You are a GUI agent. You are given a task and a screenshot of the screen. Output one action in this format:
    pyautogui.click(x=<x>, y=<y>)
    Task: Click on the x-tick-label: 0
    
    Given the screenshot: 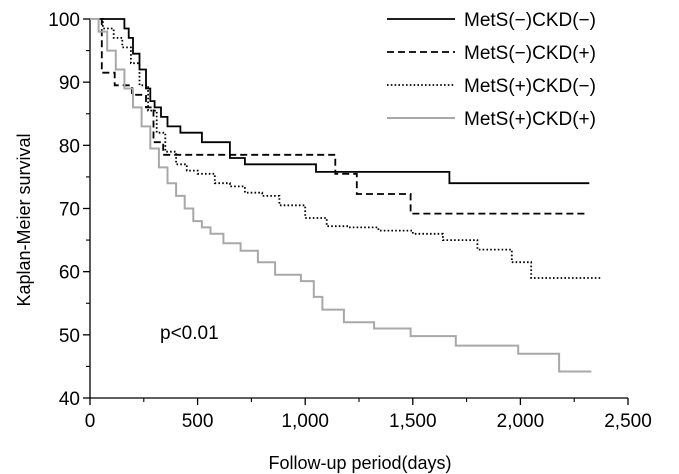 What is the action you would take?
    pyautogui.click(x=90, y=421)
    